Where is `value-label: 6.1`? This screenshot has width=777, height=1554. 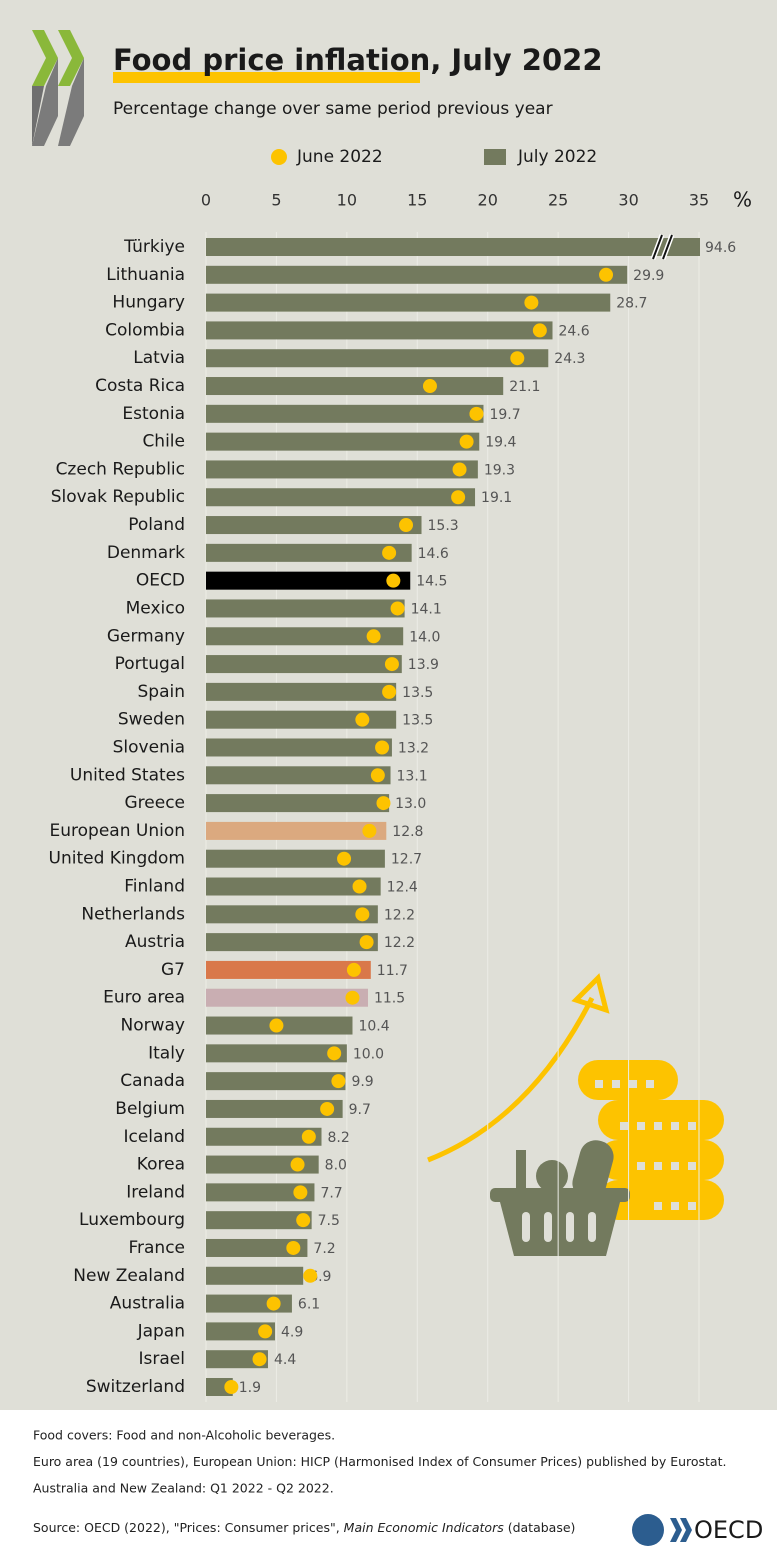 value-label: 6.1 is located at coordinates (309, 1305).